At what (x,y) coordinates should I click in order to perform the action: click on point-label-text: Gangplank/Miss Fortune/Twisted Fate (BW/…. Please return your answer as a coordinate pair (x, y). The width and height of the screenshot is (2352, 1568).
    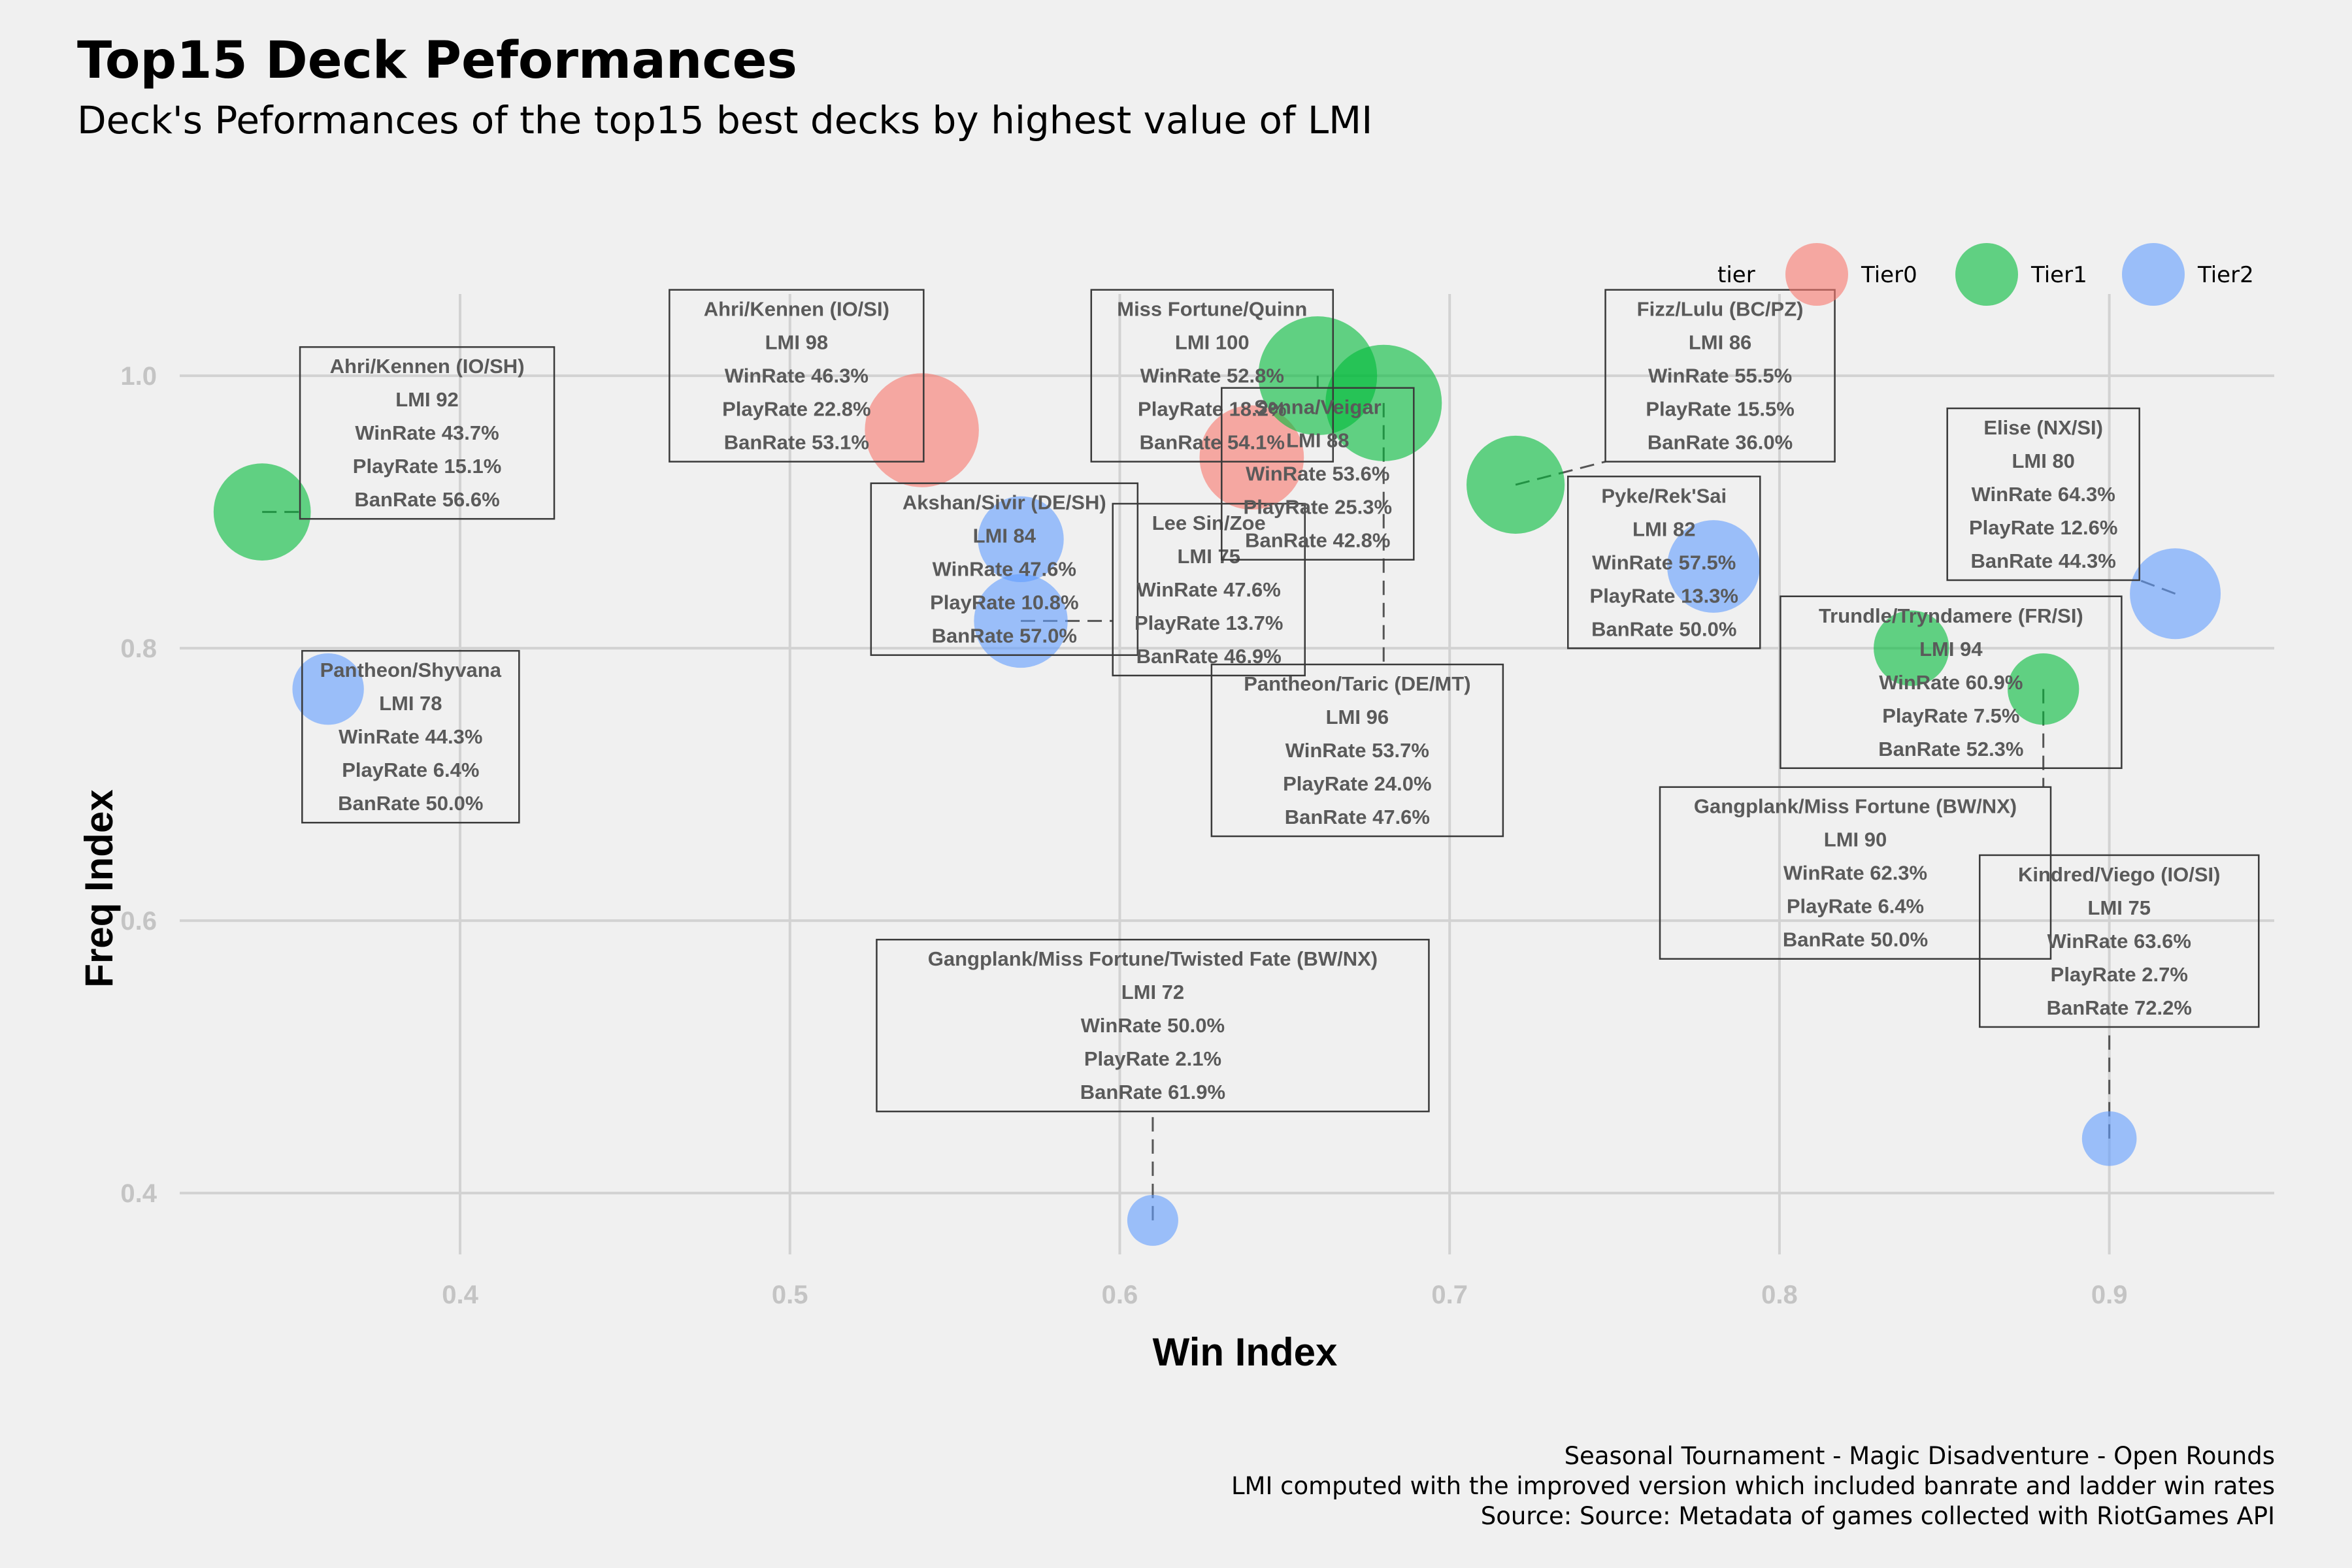
    Looking at the image, I should click on (1153, 958).